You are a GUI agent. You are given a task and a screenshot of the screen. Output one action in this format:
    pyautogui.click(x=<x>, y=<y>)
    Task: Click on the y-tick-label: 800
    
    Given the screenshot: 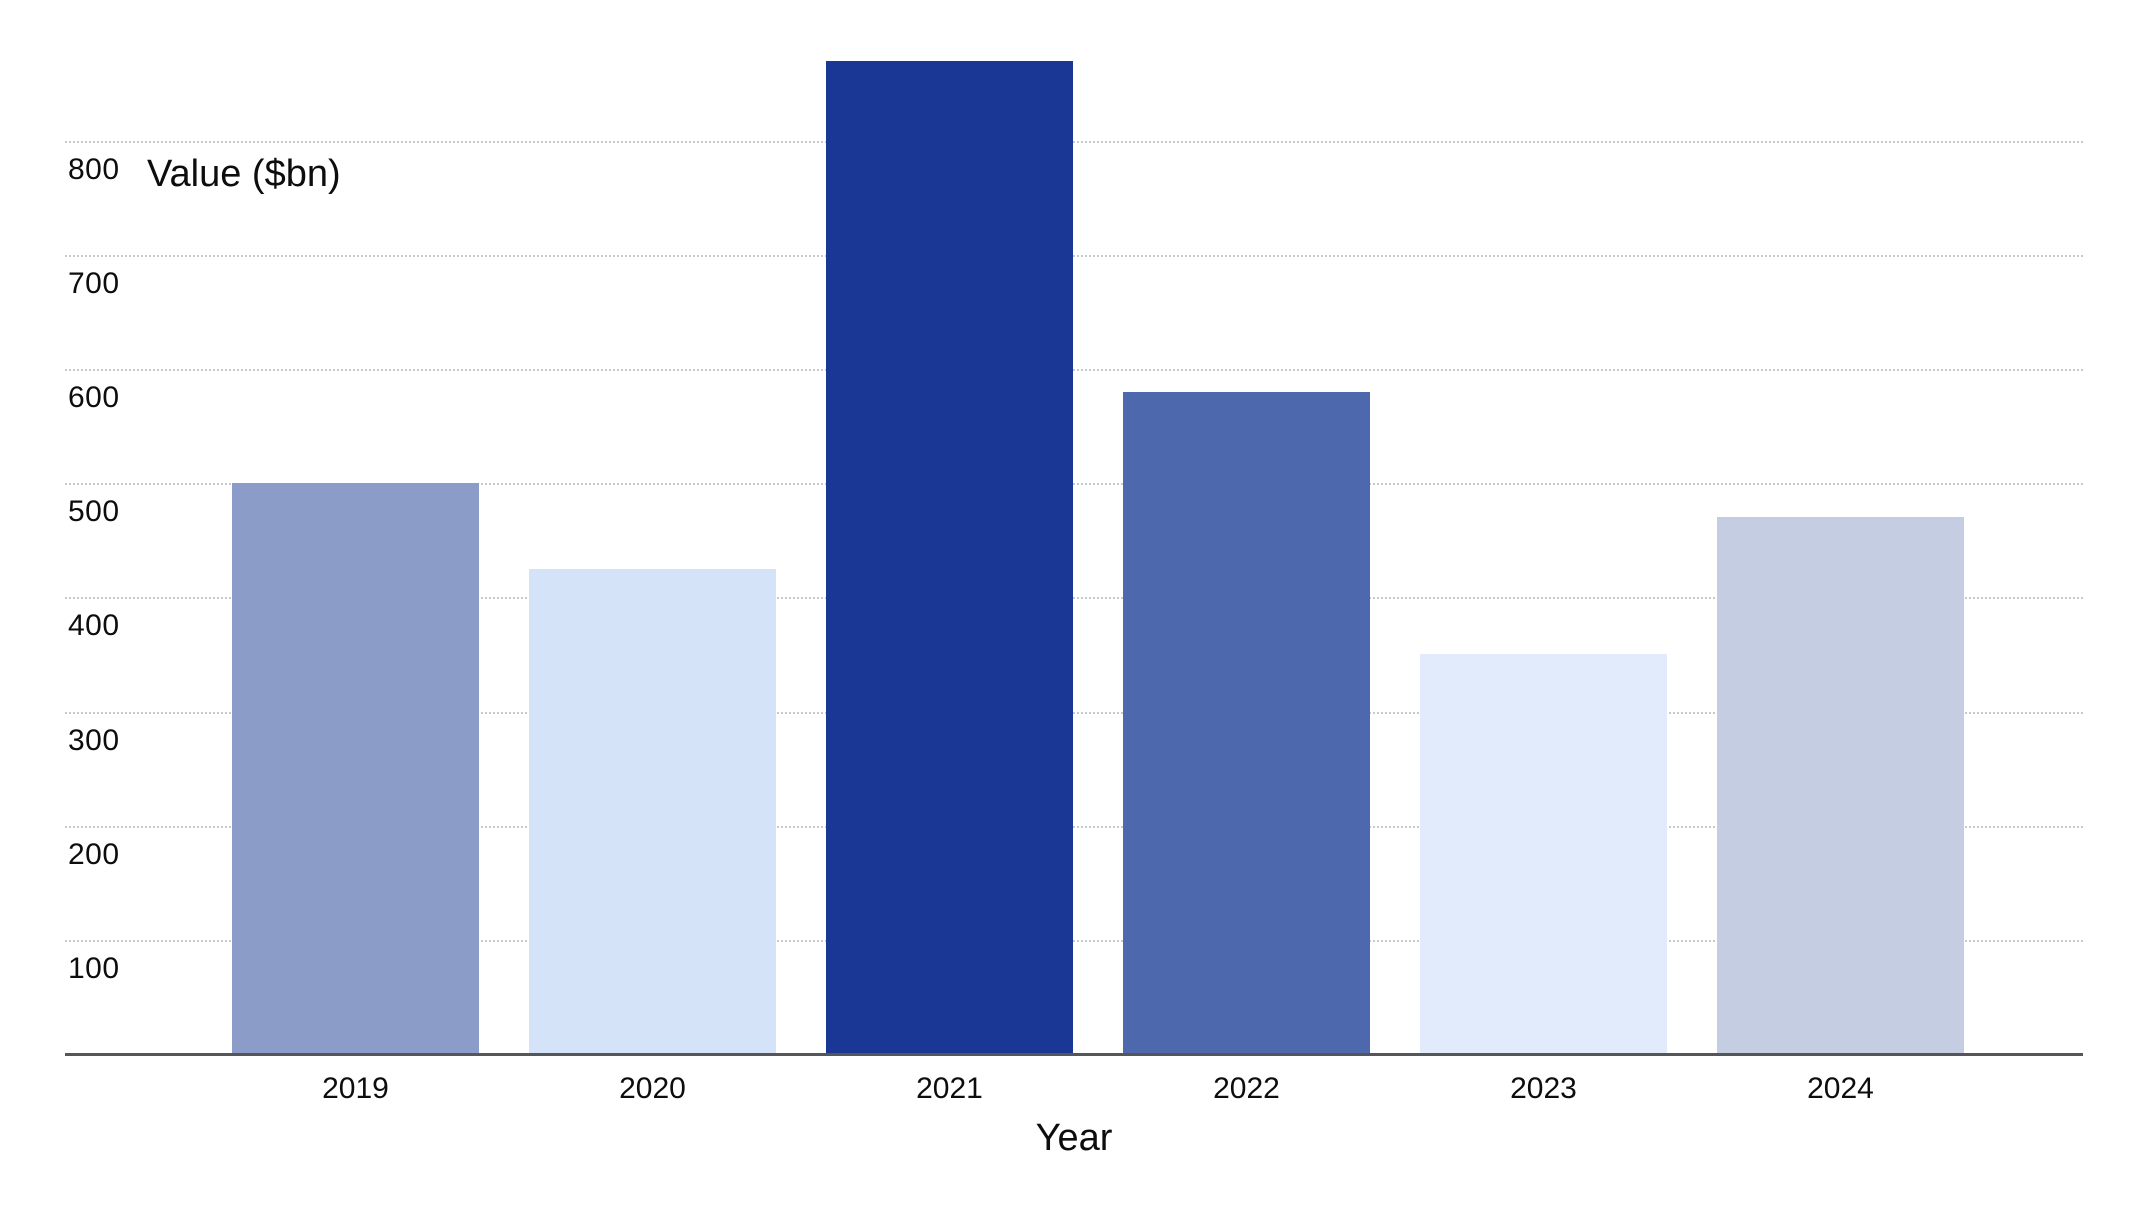 What is the action you would take?
    pyautogui.click(x=94, y=169)
    